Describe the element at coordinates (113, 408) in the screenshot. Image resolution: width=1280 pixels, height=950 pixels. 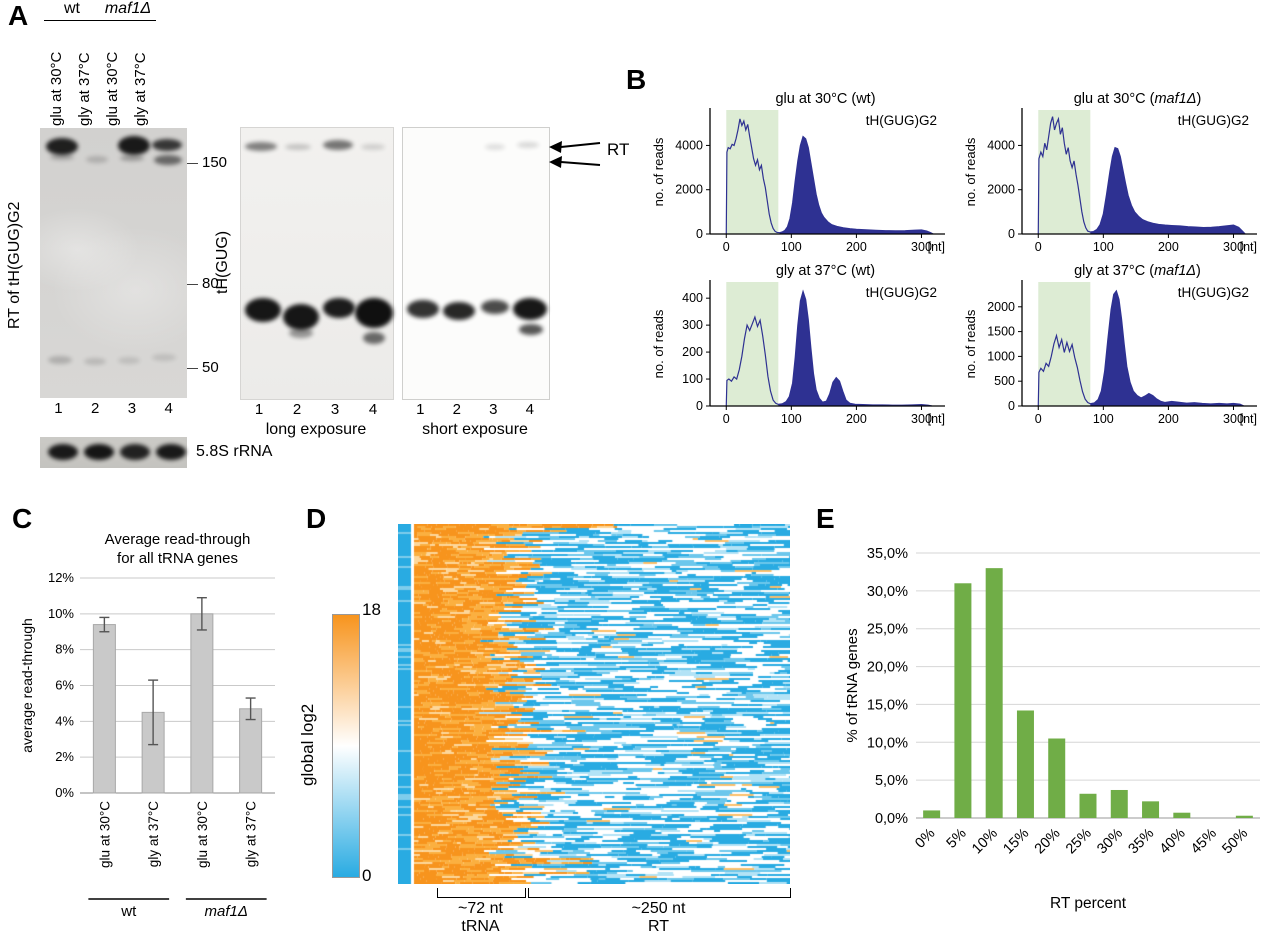
I see `lane-numbers-rt: 1 2 3 4` at that location.